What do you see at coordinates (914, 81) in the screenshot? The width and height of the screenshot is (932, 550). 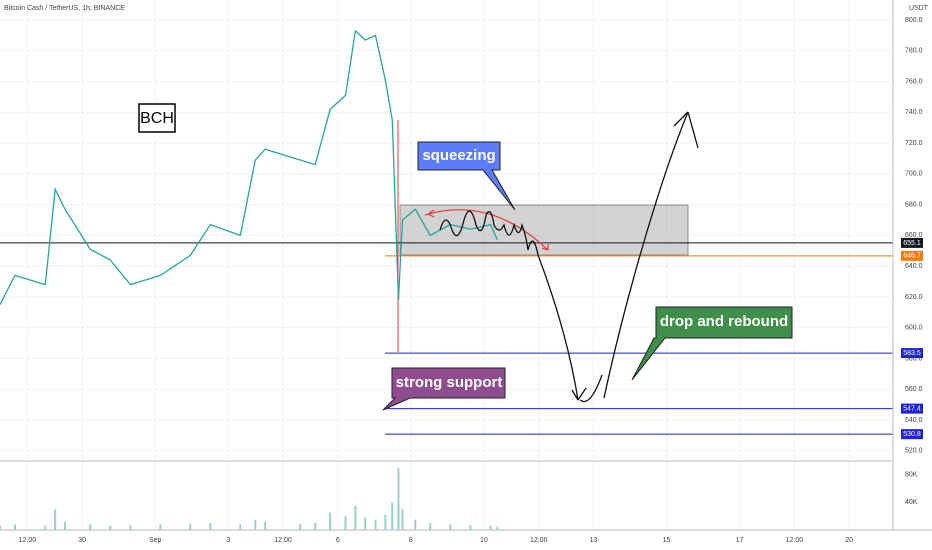 I see `y-tick-label: 760.0` at bounding box center [914, 81].